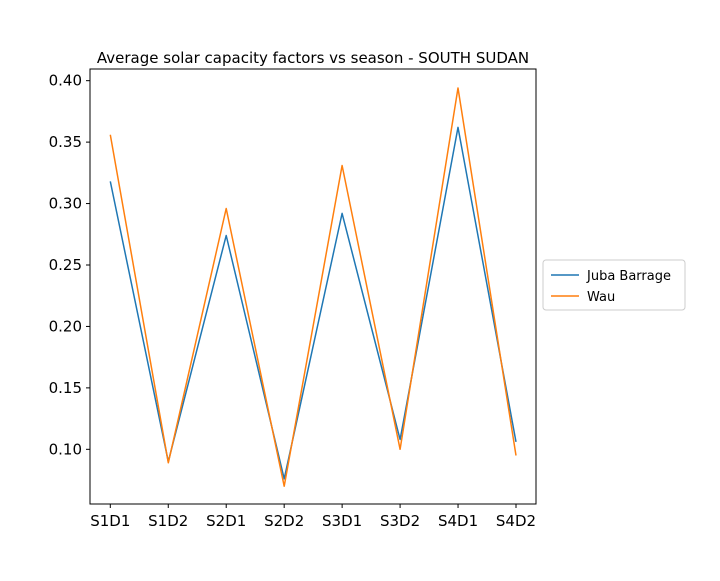  I want to click on x-tick-label: S3D2, so click(400, 521).